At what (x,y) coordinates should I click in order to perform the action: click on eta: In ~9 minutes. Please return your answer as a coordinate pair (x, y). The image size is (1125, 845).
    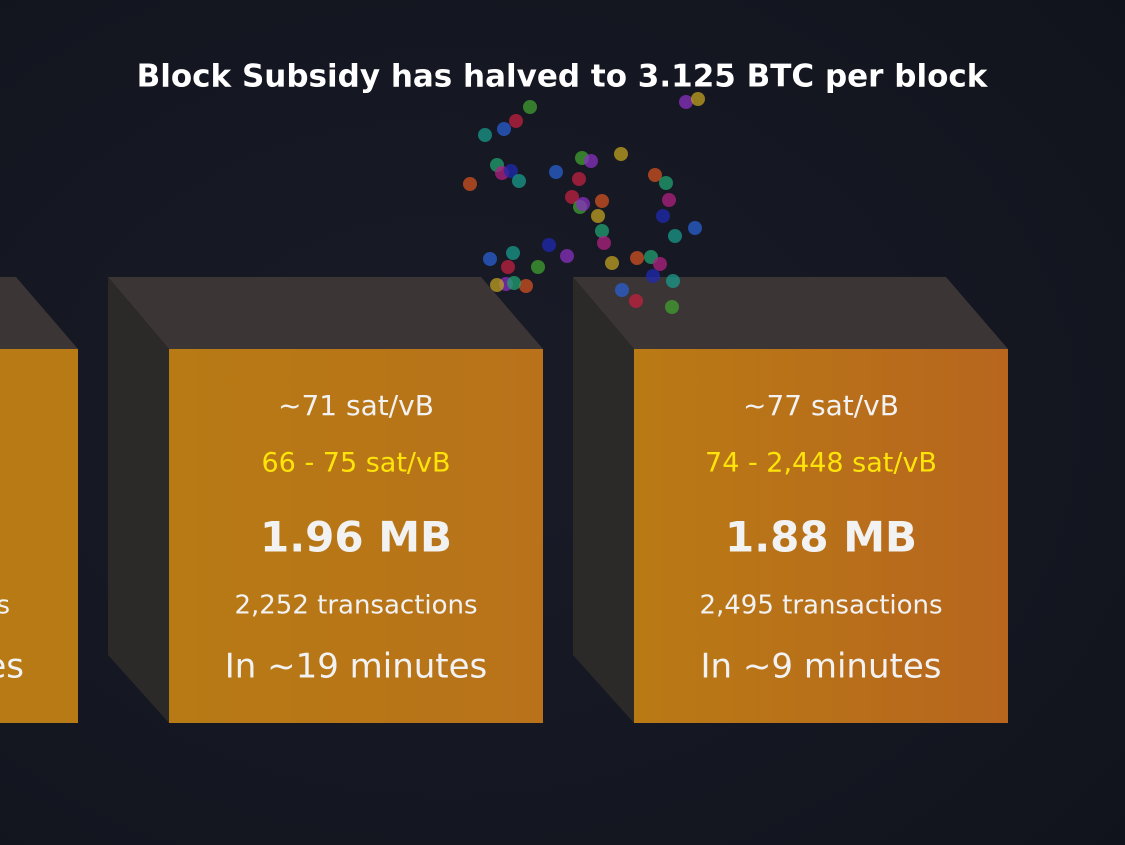
    Looking at the image, I should click on (821, 667).